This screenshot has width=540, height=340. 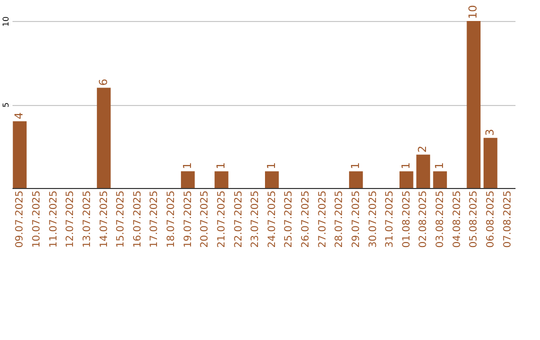 What do you see at coordinates (440, 219) in the screenshot?
I see `x-tick-label: 03.08.2025` at bounding box center [440, 219].